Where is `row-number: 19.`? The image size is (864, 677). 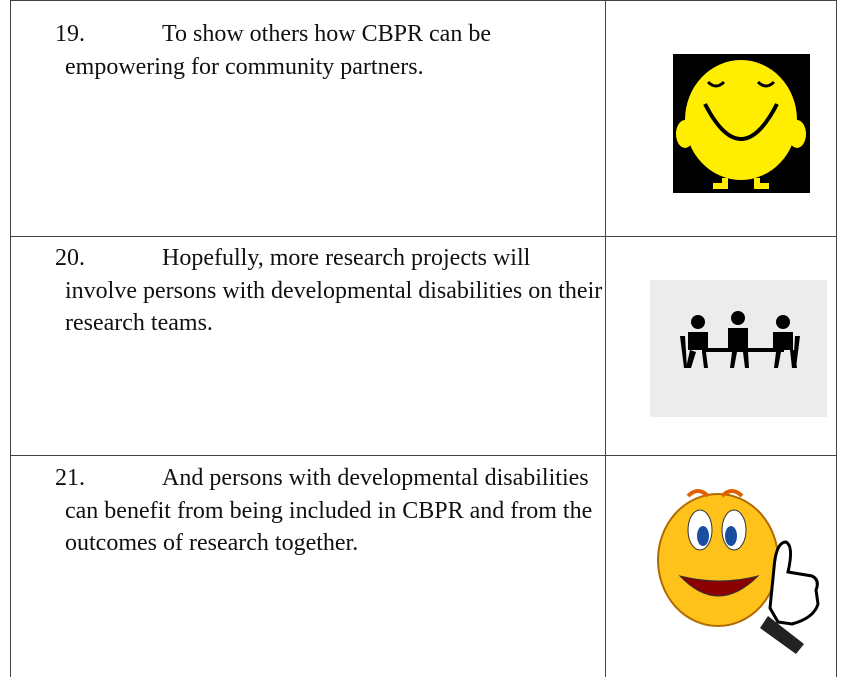
row-number: 19. is located at coordinates (70, 34).